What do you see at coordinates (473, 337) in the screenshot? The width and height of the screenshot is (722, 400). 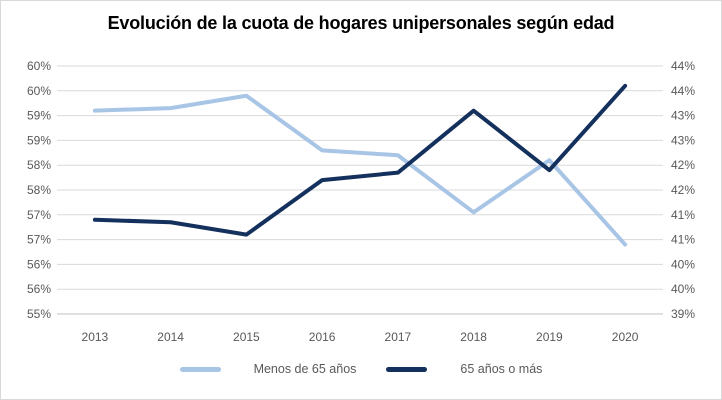 I see `x-axis-year-label: 2018` at bounding box center [473, 337].